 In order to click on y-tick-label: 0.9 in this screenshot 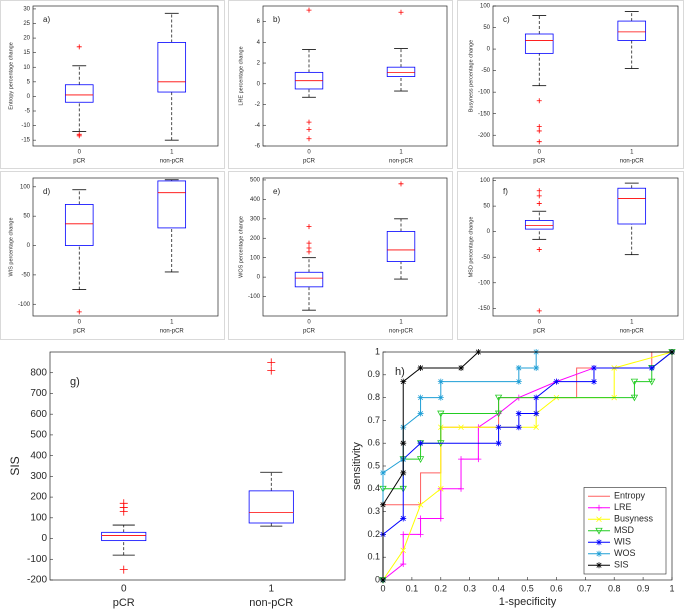, I will do `click(373, 374)`.